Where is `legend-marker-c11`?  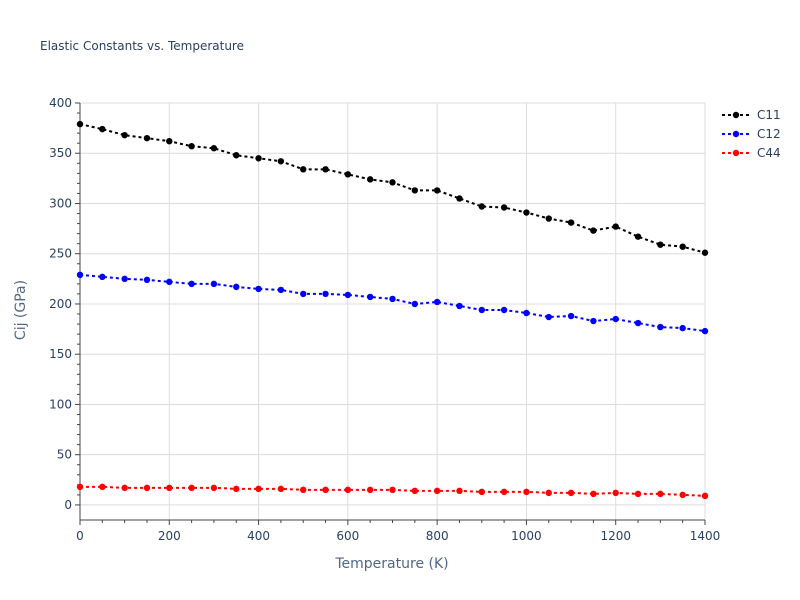
legend-marker-c11 is located at coordinates (736, 115).